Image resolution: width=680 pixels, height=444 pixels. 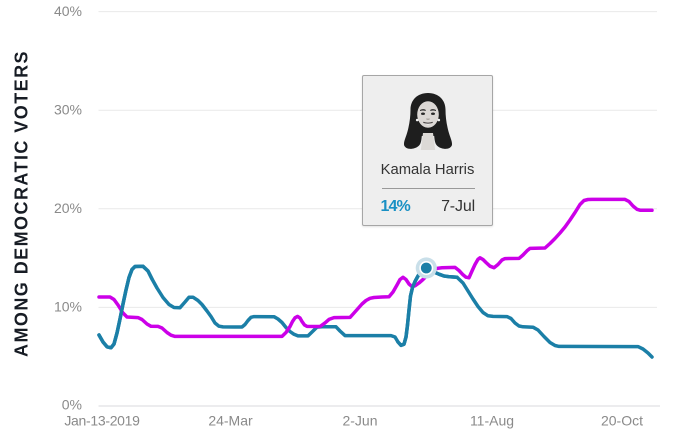 What do you see at coordinates (68, 208) in the screenshot?
I see `svg-text: 20%` at bounding box center [68, 208].